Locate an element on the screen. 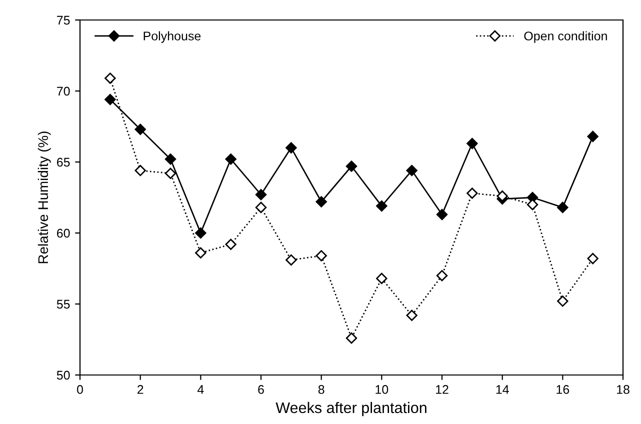  x-tick-label: 10 is located at coordinates (382, 389).